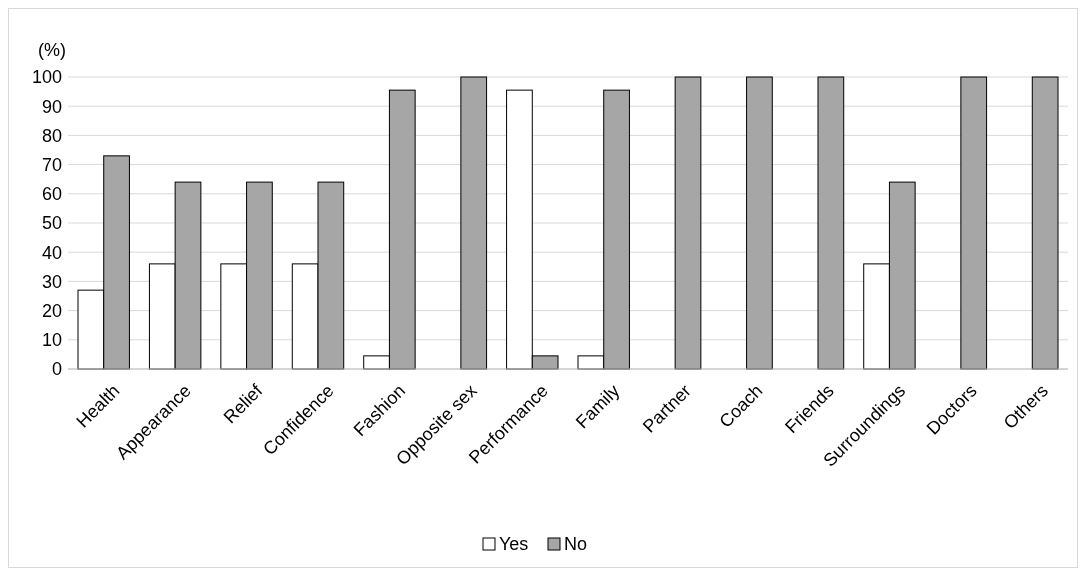 The width and height of the screenshot is (1086, 569). Describe the element at coordinates (514, 544) in the screenshot. I see `legend-label: Yes` at that location.